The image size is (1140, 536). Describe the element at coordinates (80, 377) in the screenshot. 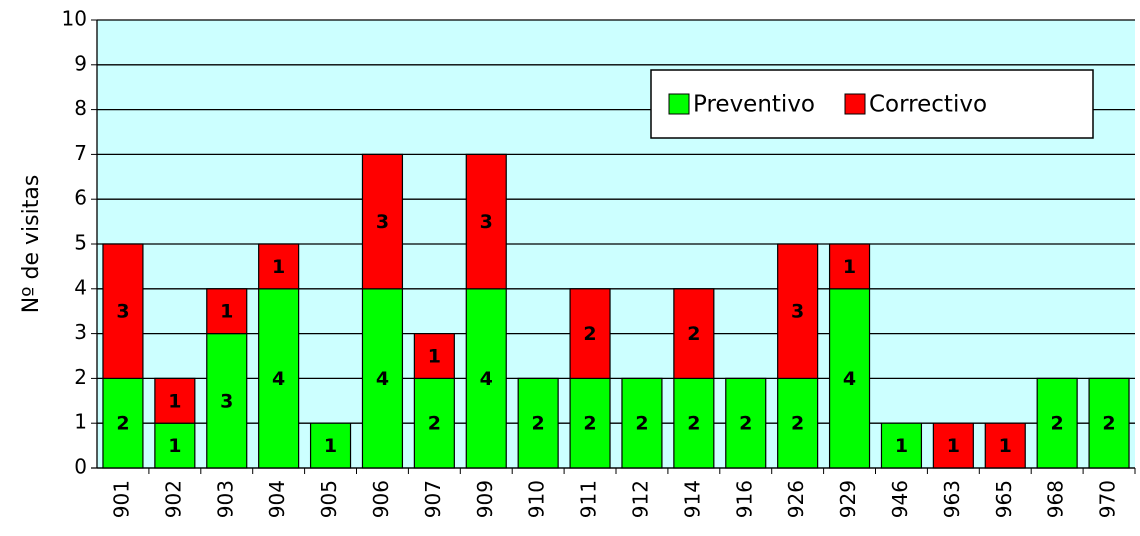

I see `y-tick-label: 2` at that location.